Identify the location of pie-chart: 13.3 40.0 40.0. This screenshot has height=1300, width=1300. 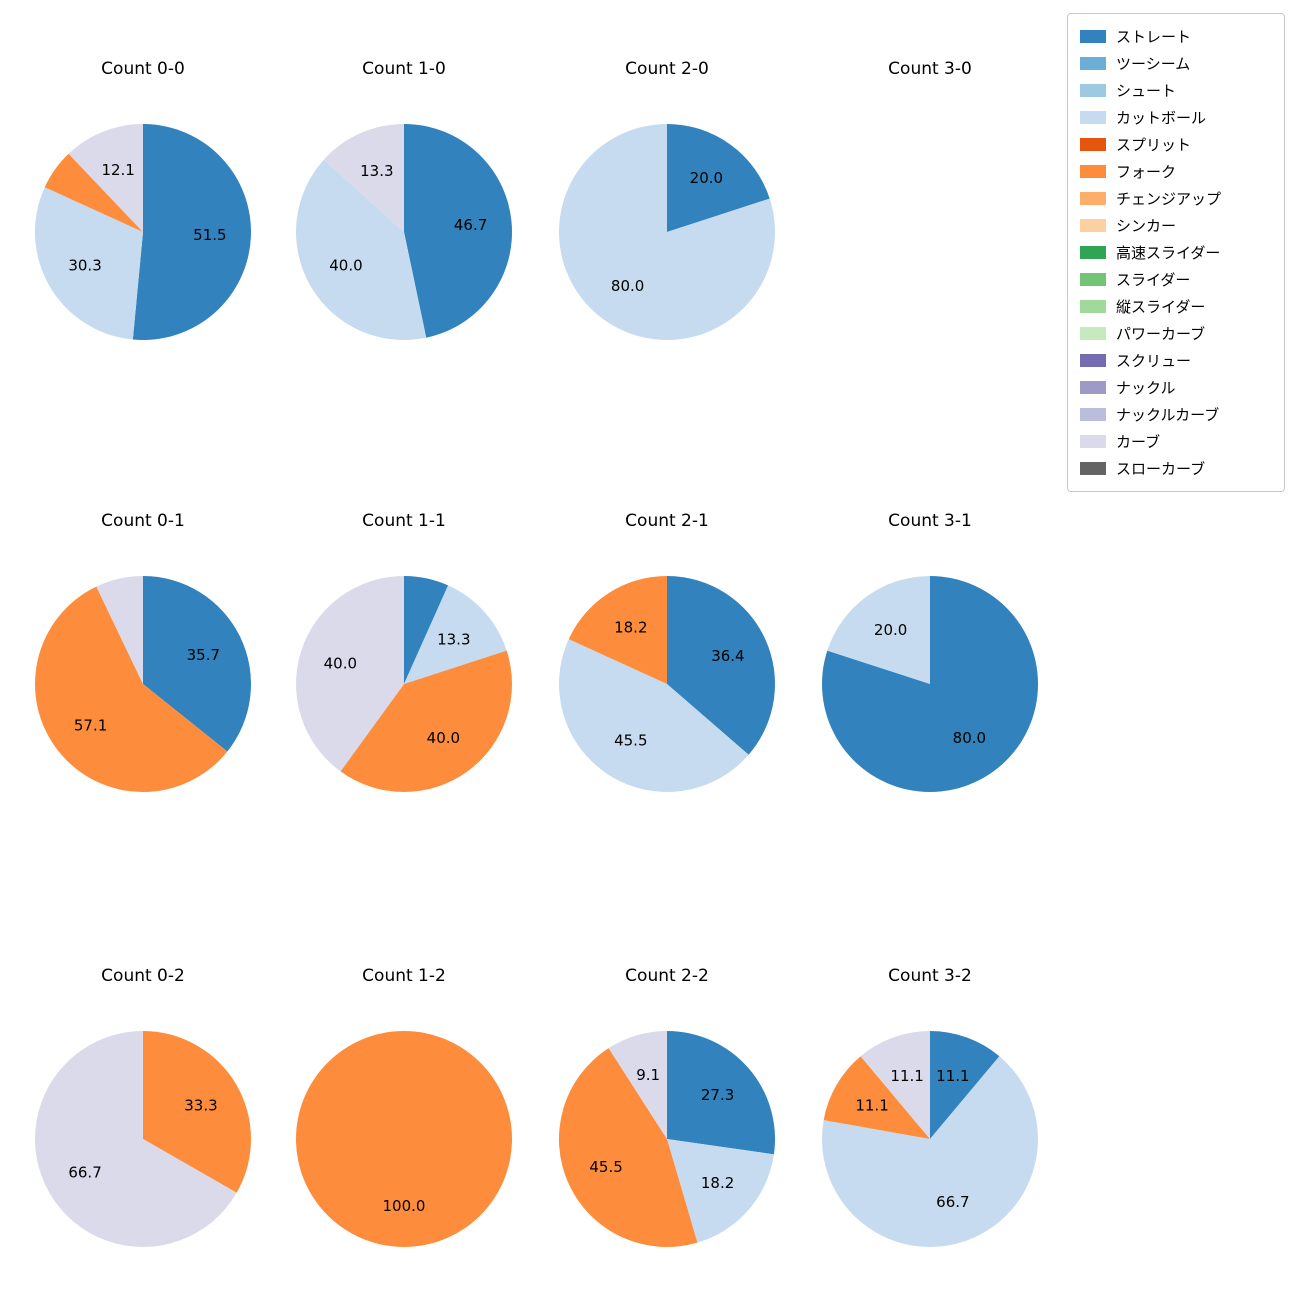
(404, 684).